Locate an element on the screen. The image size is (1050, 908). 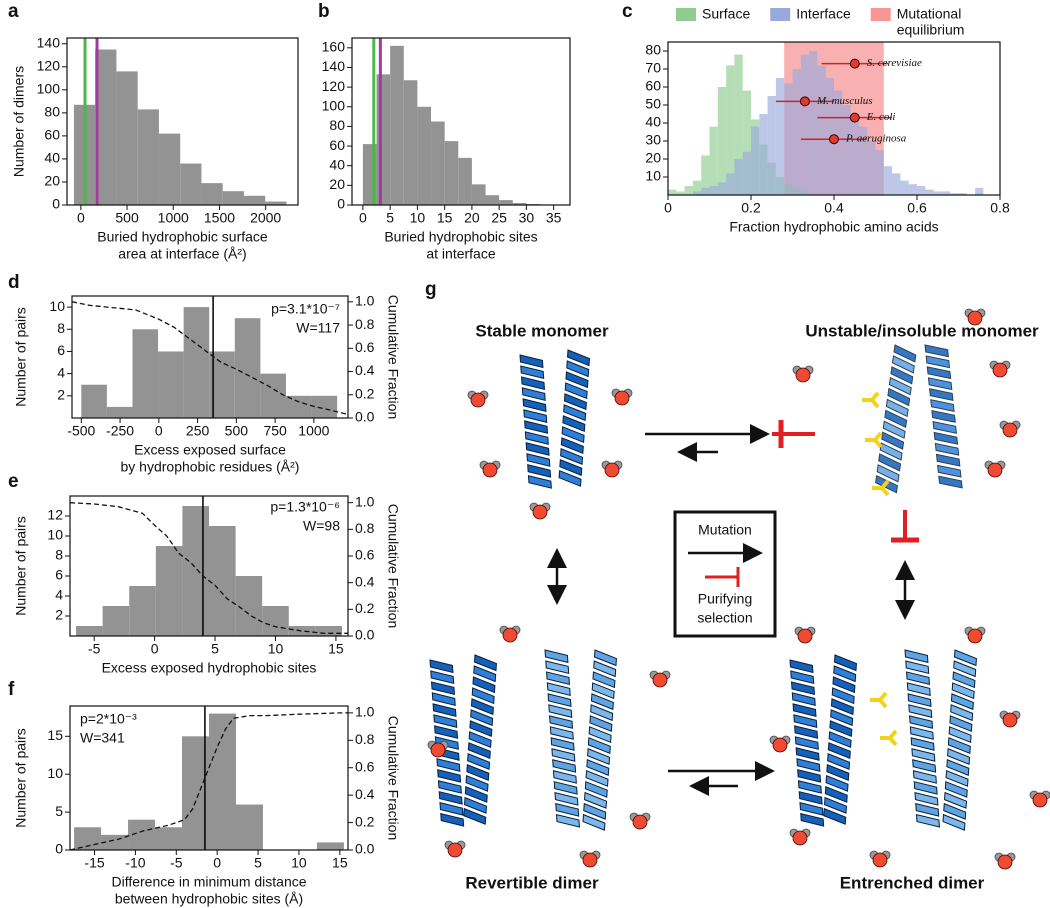
plot-frame is located at coordinates (461, 121).